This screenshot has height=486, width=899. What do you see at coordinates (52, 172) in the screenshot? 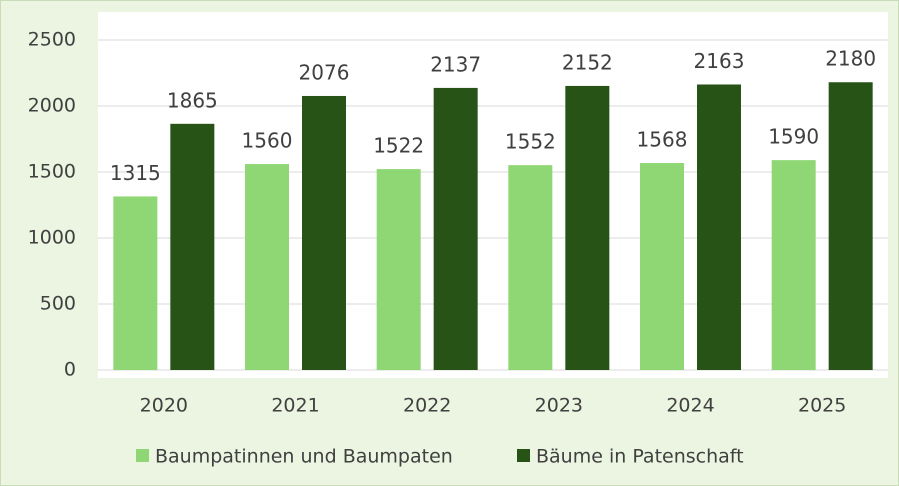
I see `y-tick-label: 1500` at bounding box center [52, 172].